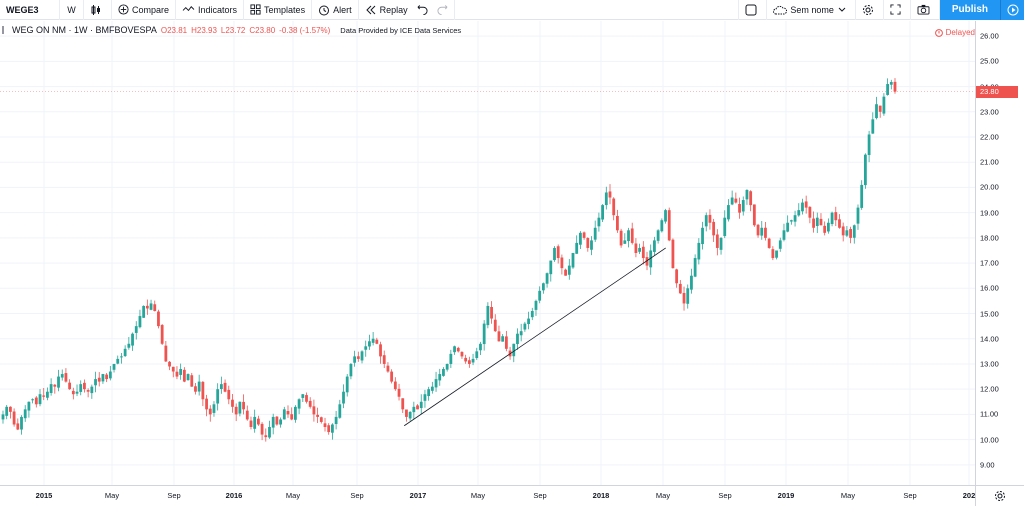 This screenshot has height=506, width=1024. Describe the element at coordinates (989, 61) in the screenshot. I see `price-tick-label: 25.00` at that location.